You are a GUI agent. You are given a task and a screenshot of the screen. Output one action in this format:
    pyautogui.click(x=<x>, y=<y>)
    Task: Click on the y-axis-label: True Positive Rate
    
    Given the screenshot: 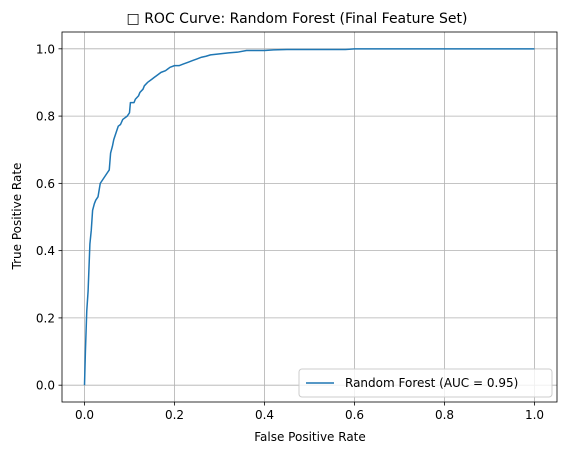 What is the action you would take?
    pyautogui.click(x=17, y=217)
    